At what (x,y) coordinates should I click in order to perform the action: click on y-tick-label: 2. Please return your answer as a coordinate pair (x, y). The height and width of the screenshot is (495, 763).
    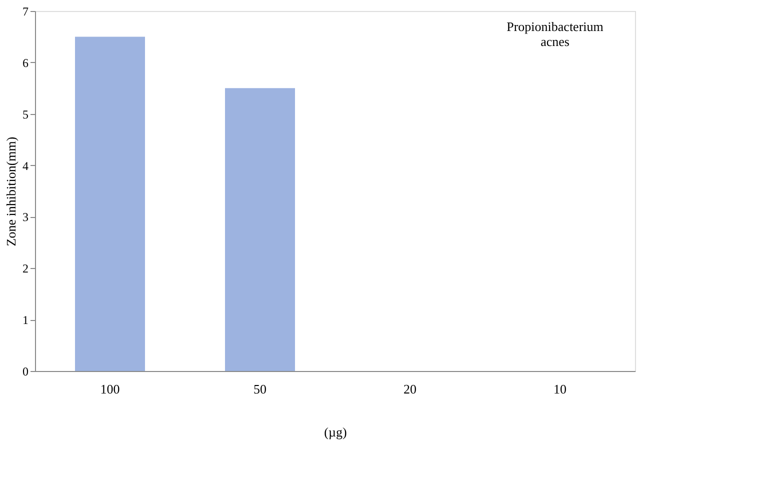
    Looking at the image, I should click on (25, 269).